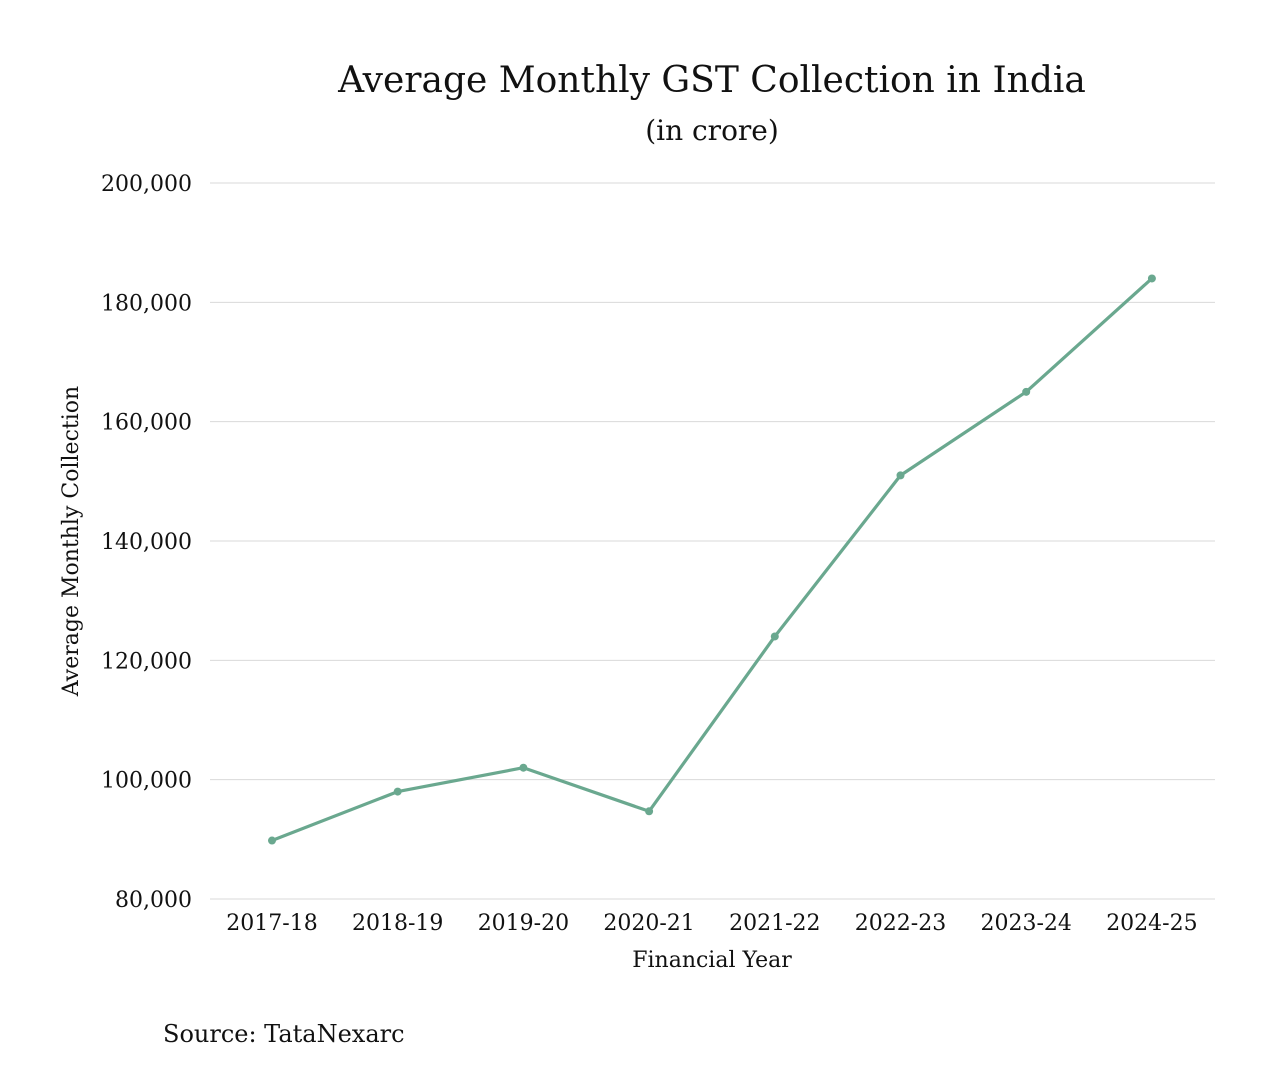 The image size is (1280, 1080). Describe the element at coordinates (648, 923) in the screenshot. I see `x-tick-label: 2020-21` at that location.